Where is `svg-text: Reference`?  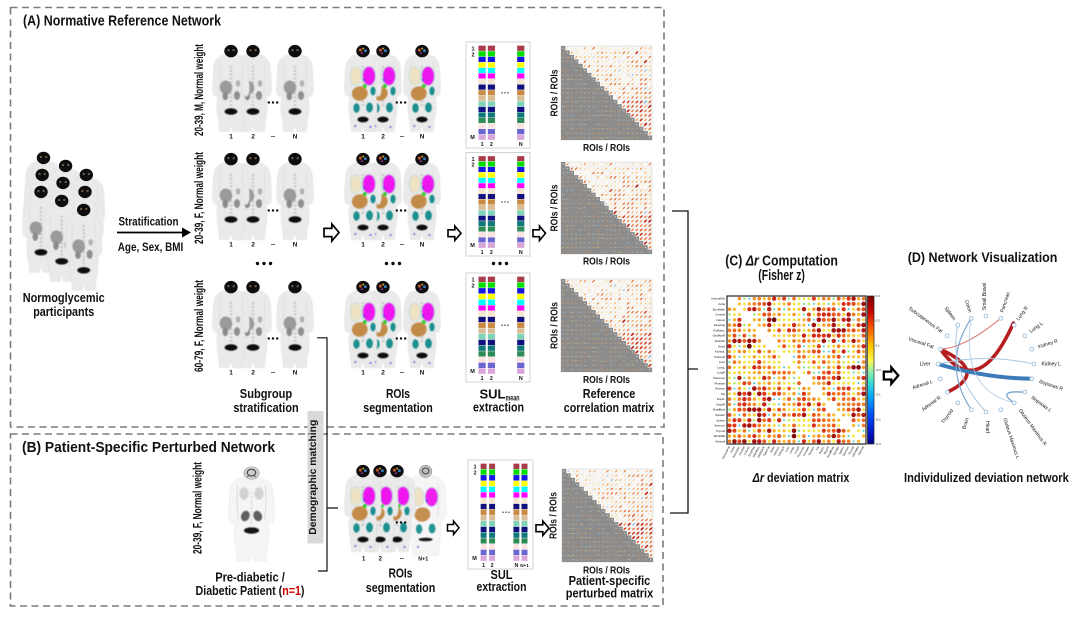 svg-text: Reference is located at coordinates (609, 393).